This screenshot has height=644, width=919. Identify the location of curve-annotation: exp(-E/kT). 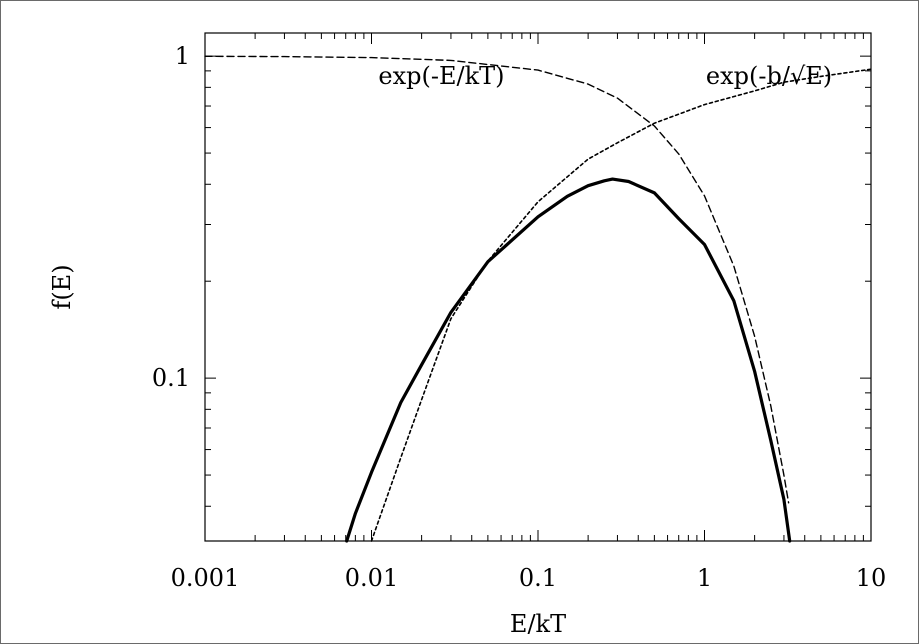
(441, 76).